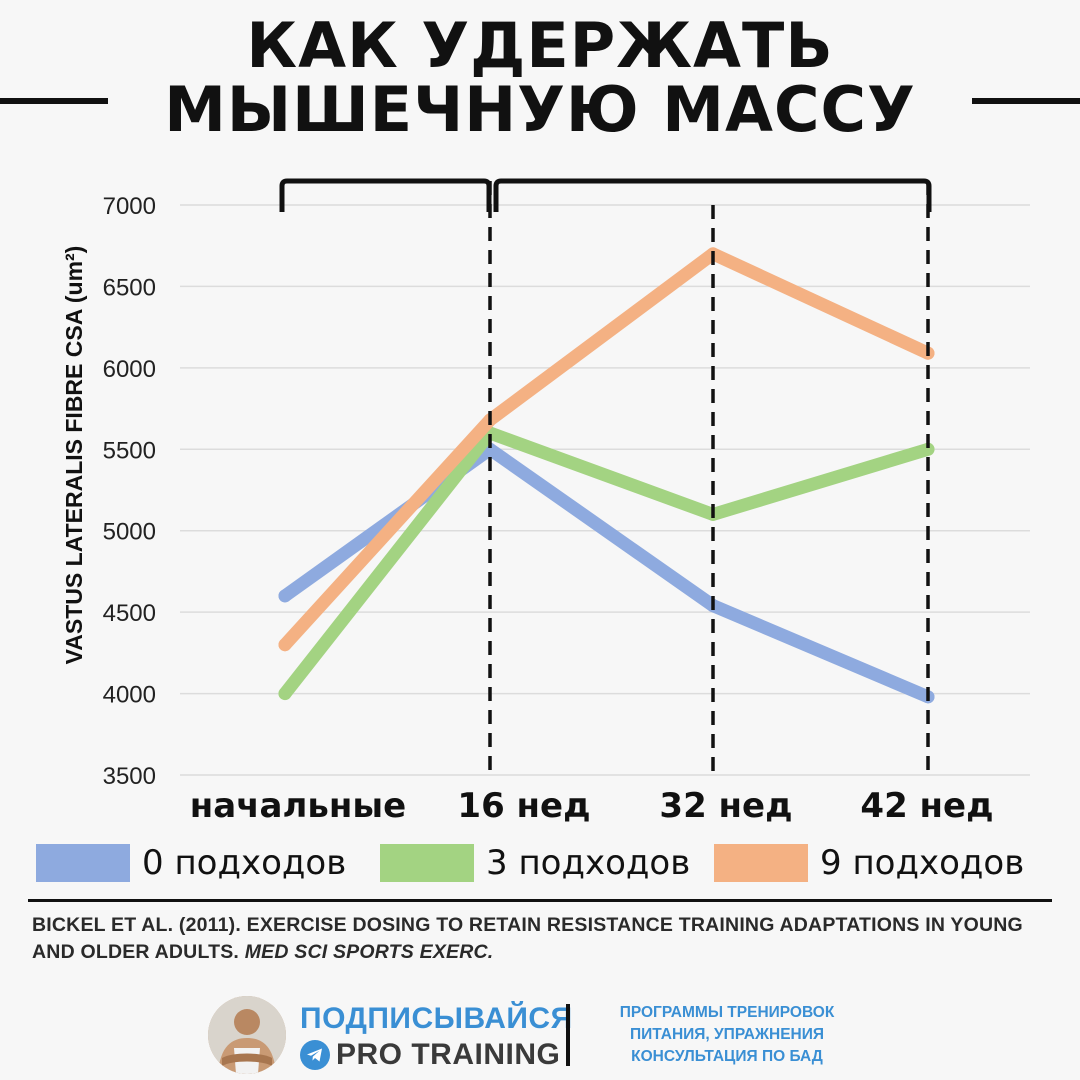 The height and width of the screenshot is (1080, 1080). I want to click on x-tick-3: 42 нед, so click(926, 806).